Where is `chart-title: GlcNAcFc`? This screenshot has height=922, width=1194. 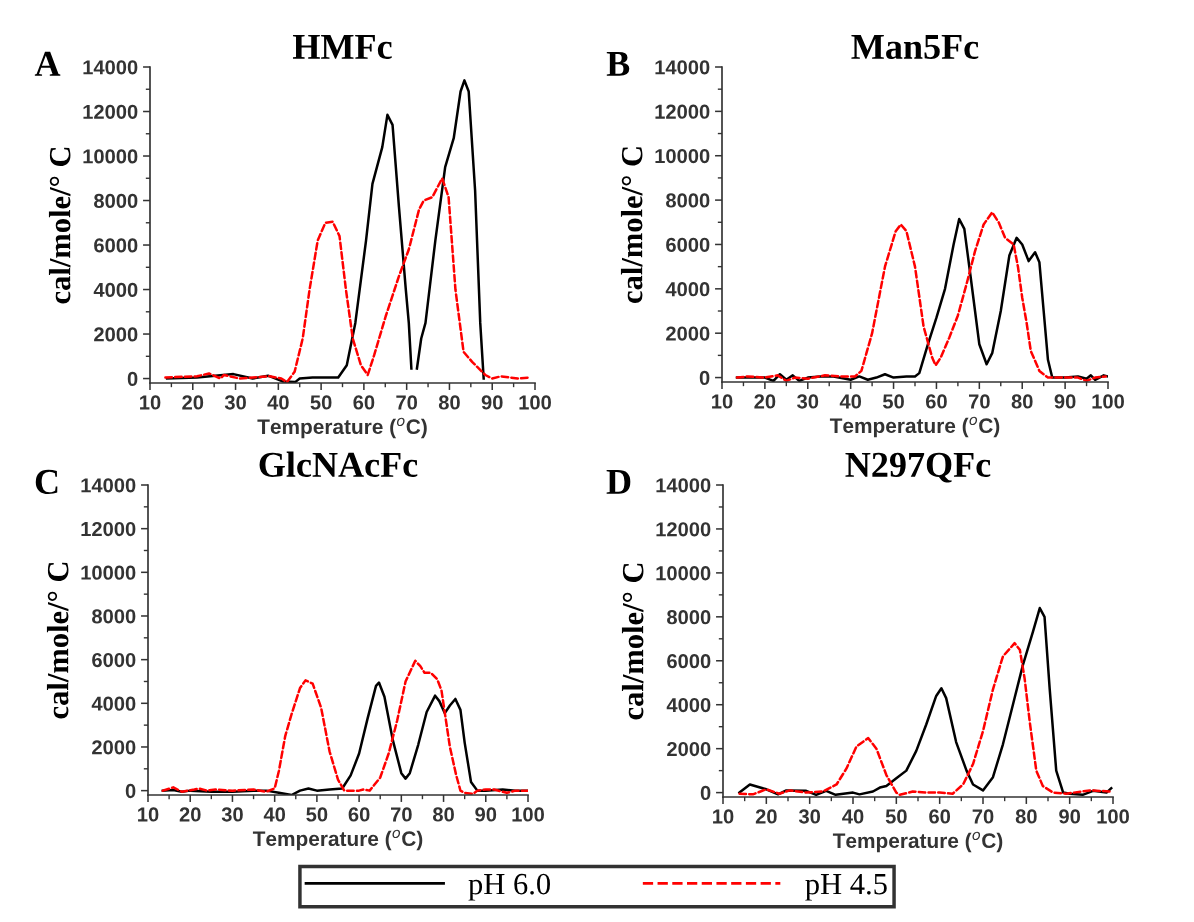
chart-title: GlcNAcFc is located at coordinates (338, 464).